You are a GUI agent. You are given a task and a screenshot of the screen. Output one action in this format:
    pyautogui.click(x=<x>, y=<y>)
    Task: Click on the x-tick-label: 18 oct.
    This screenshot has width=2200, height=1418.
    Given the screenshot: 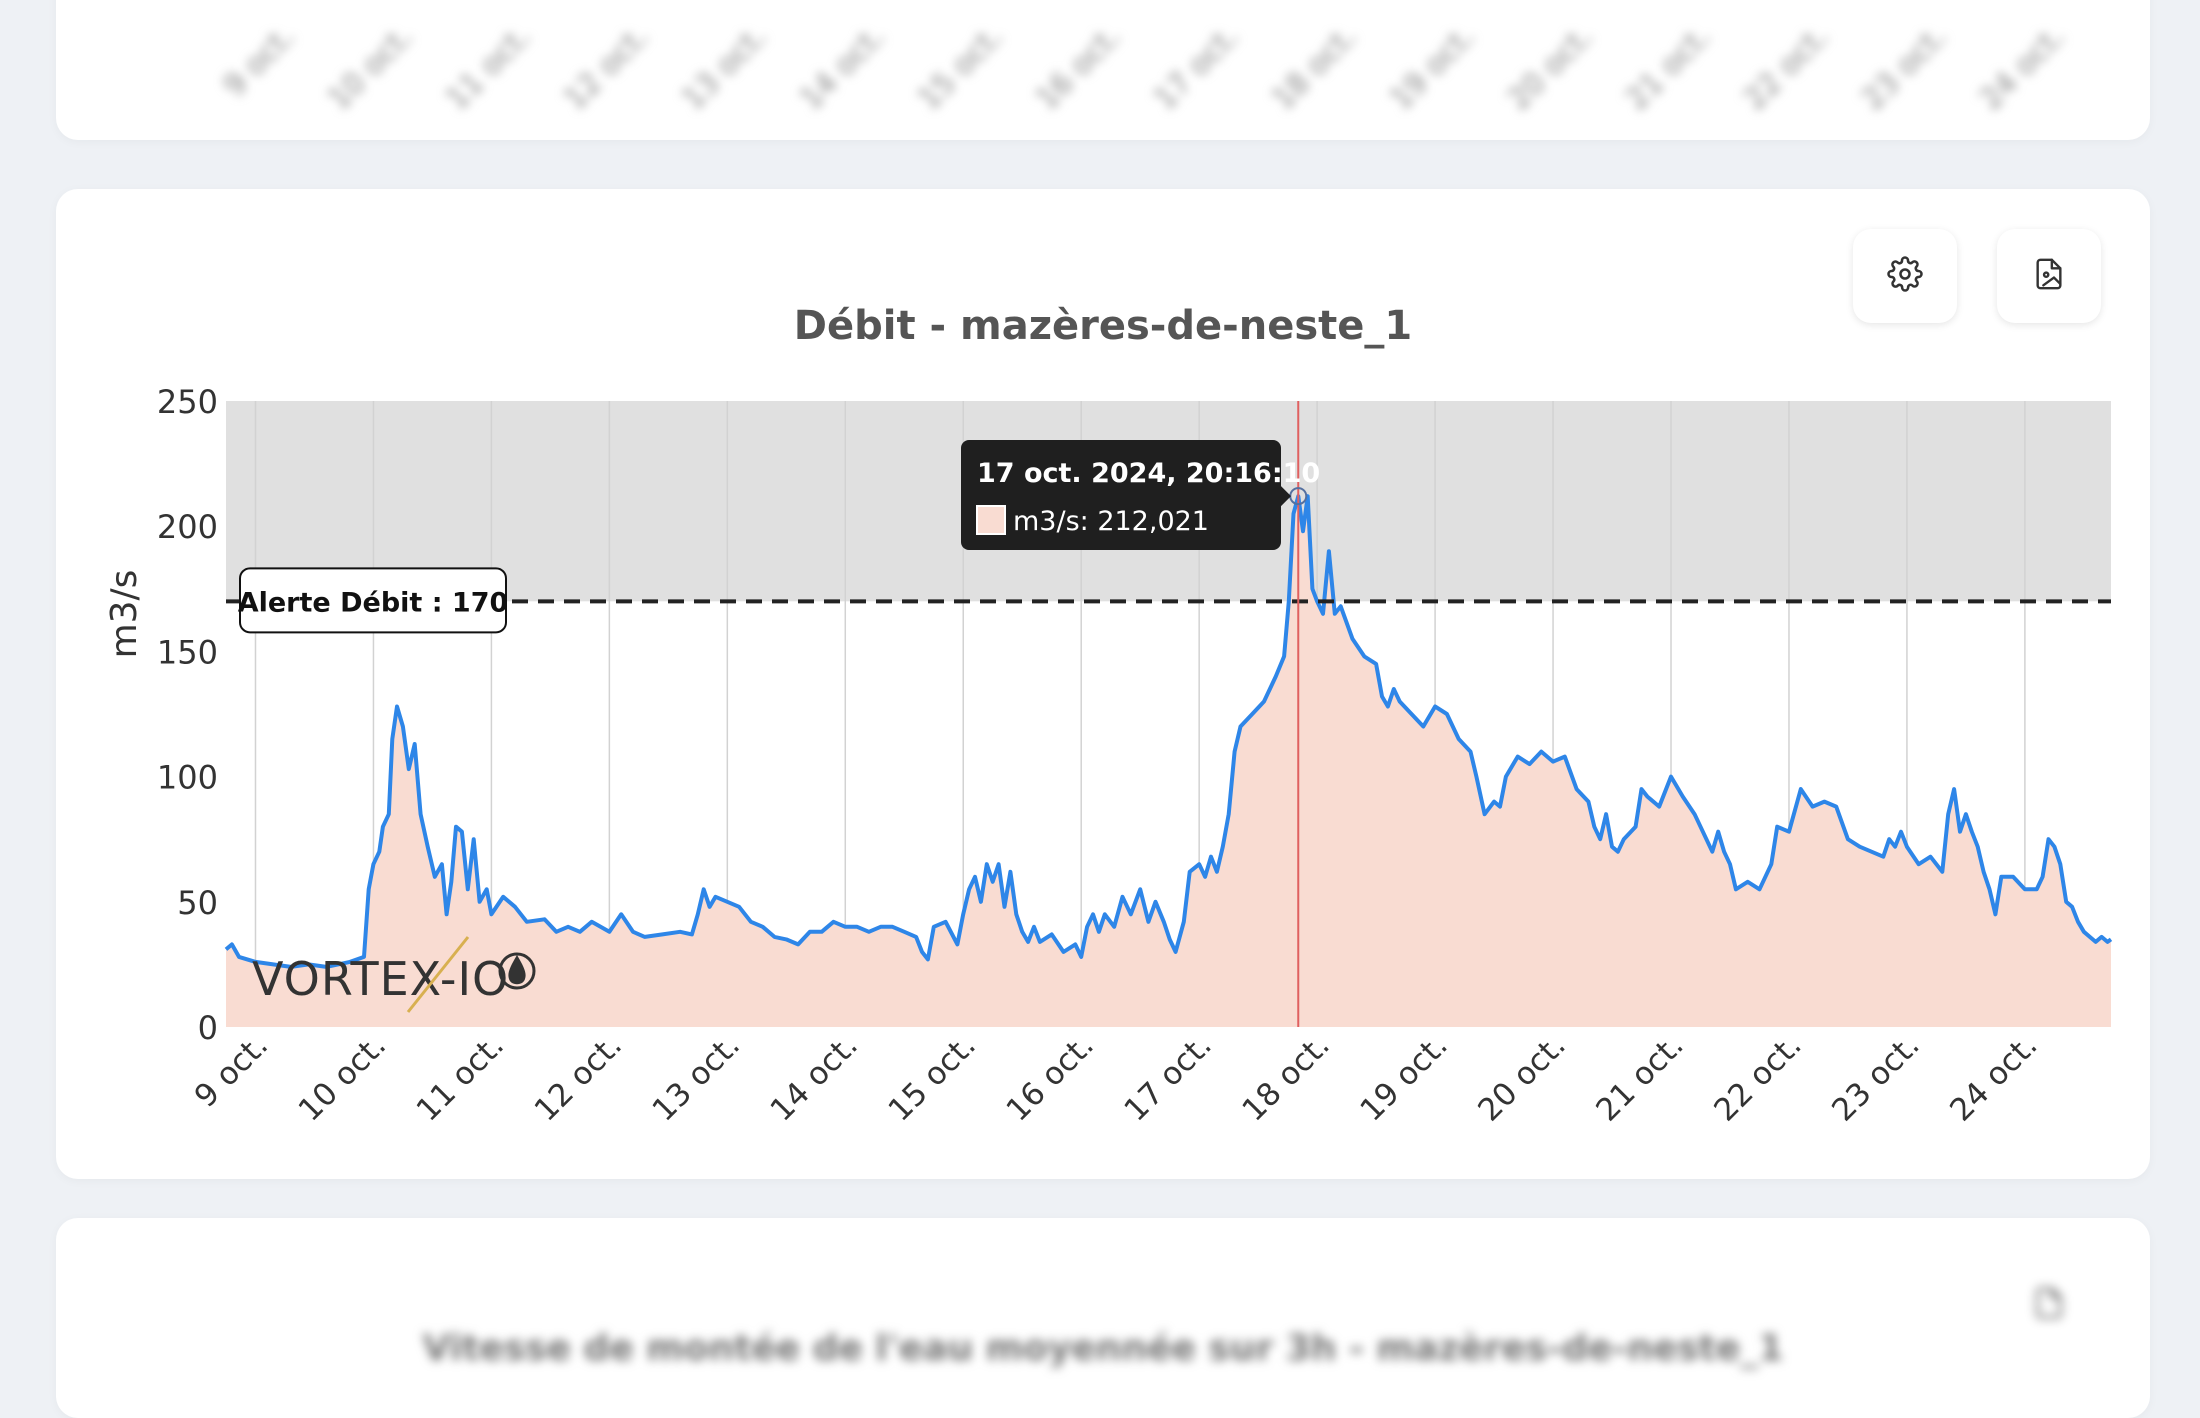 What is the action you would take?
    pyautogui.click(x=1285, y=1077)
    